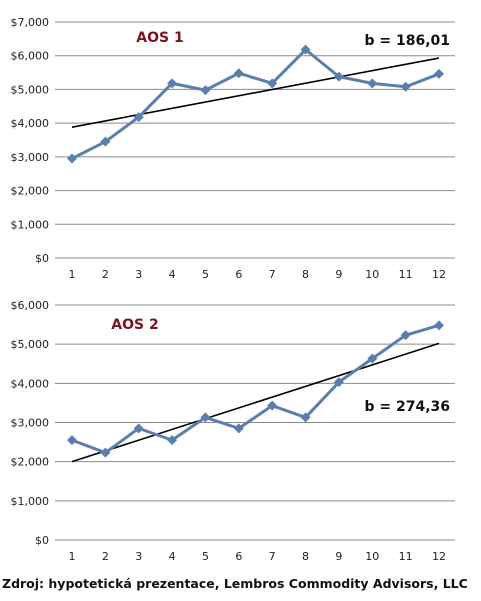 This screenshot has width=481, height=601. What do you see at coordinates (255, 92) in the screenshot?
I see `trend-line` at bounding box center [255, 92].